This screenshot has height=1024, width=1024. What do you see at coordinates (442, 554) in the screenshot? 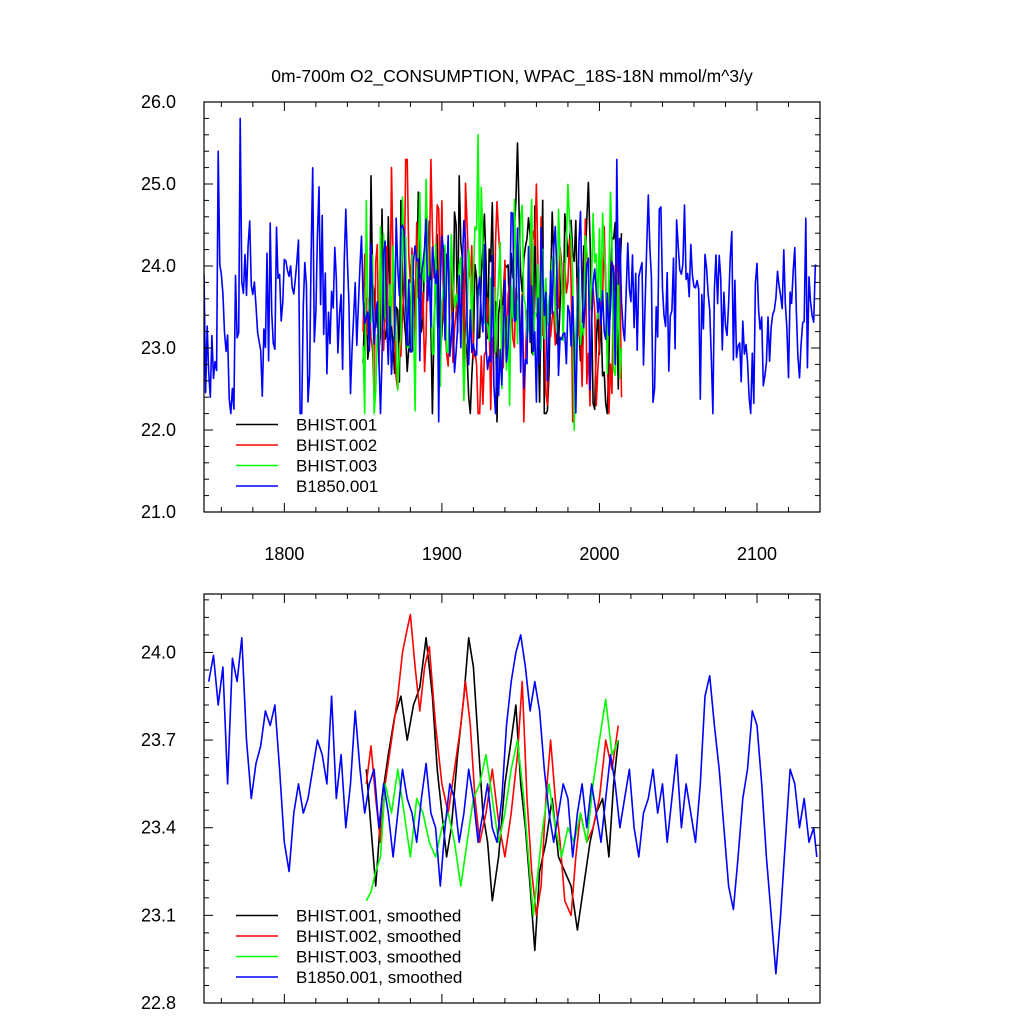
I see `x-tick-label: 1900` at bounding box center [442, 554].